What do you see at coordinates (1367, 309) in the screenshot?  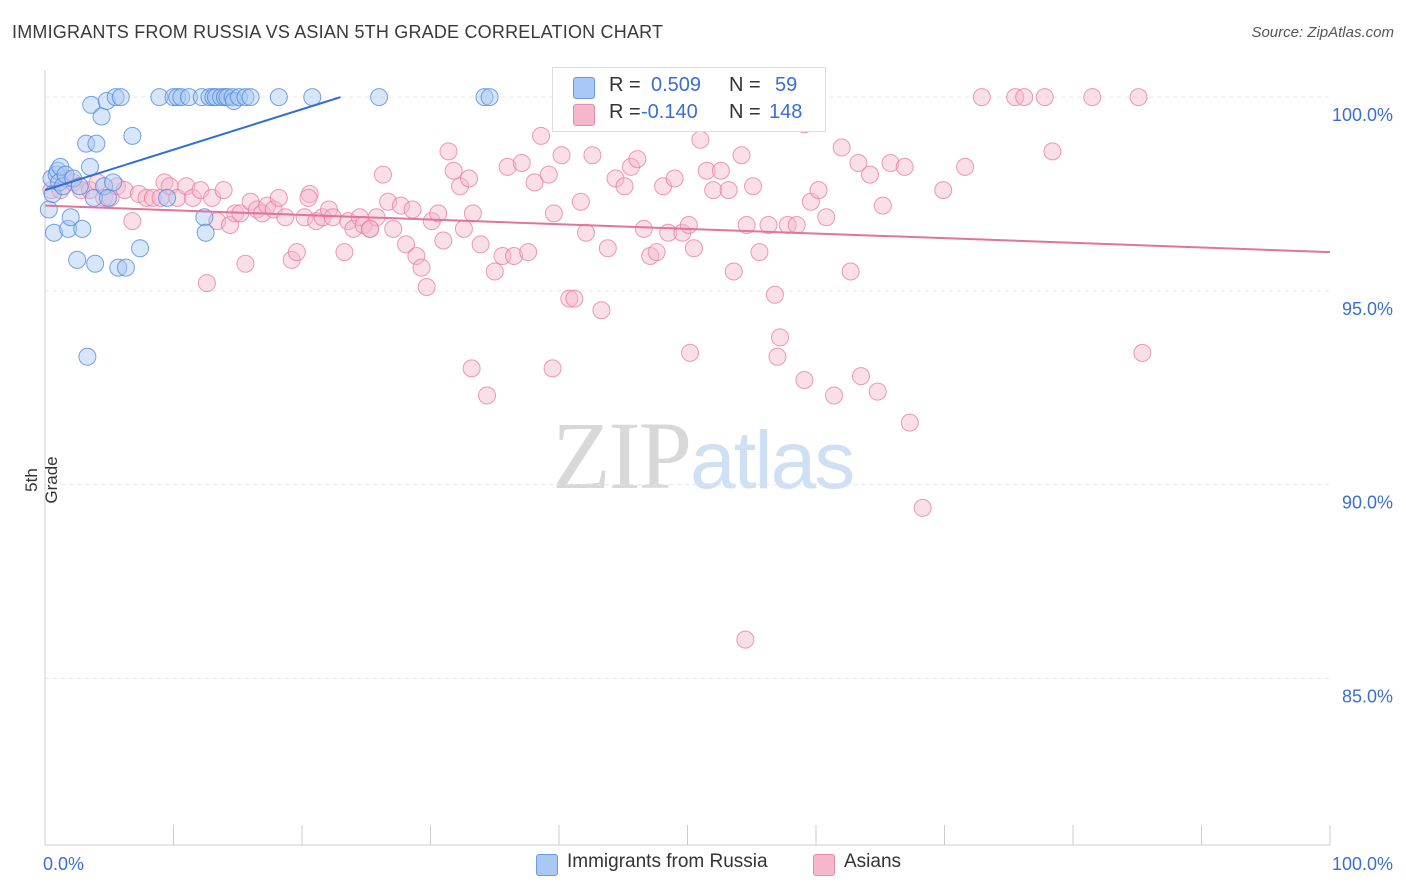 I see `y-tick-label: 95.0%` at bounding box center [1367, 309].